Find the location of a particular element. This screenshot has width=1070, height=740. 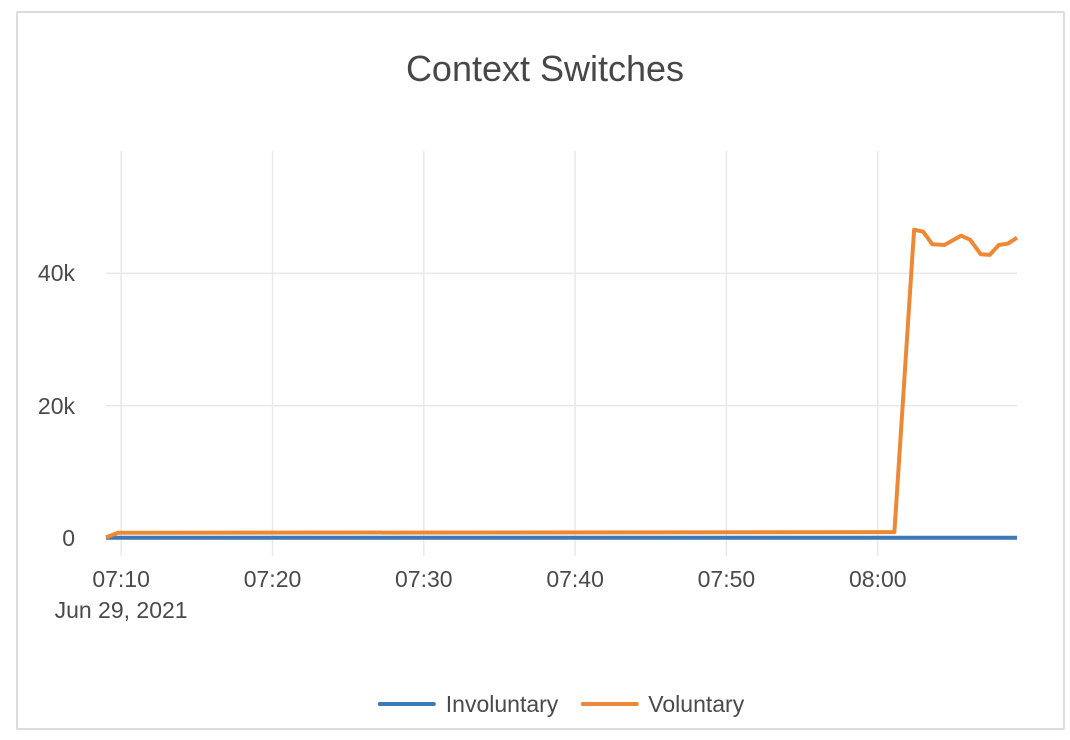

y-tick-label: 40k is located at coordinates (56, 273).